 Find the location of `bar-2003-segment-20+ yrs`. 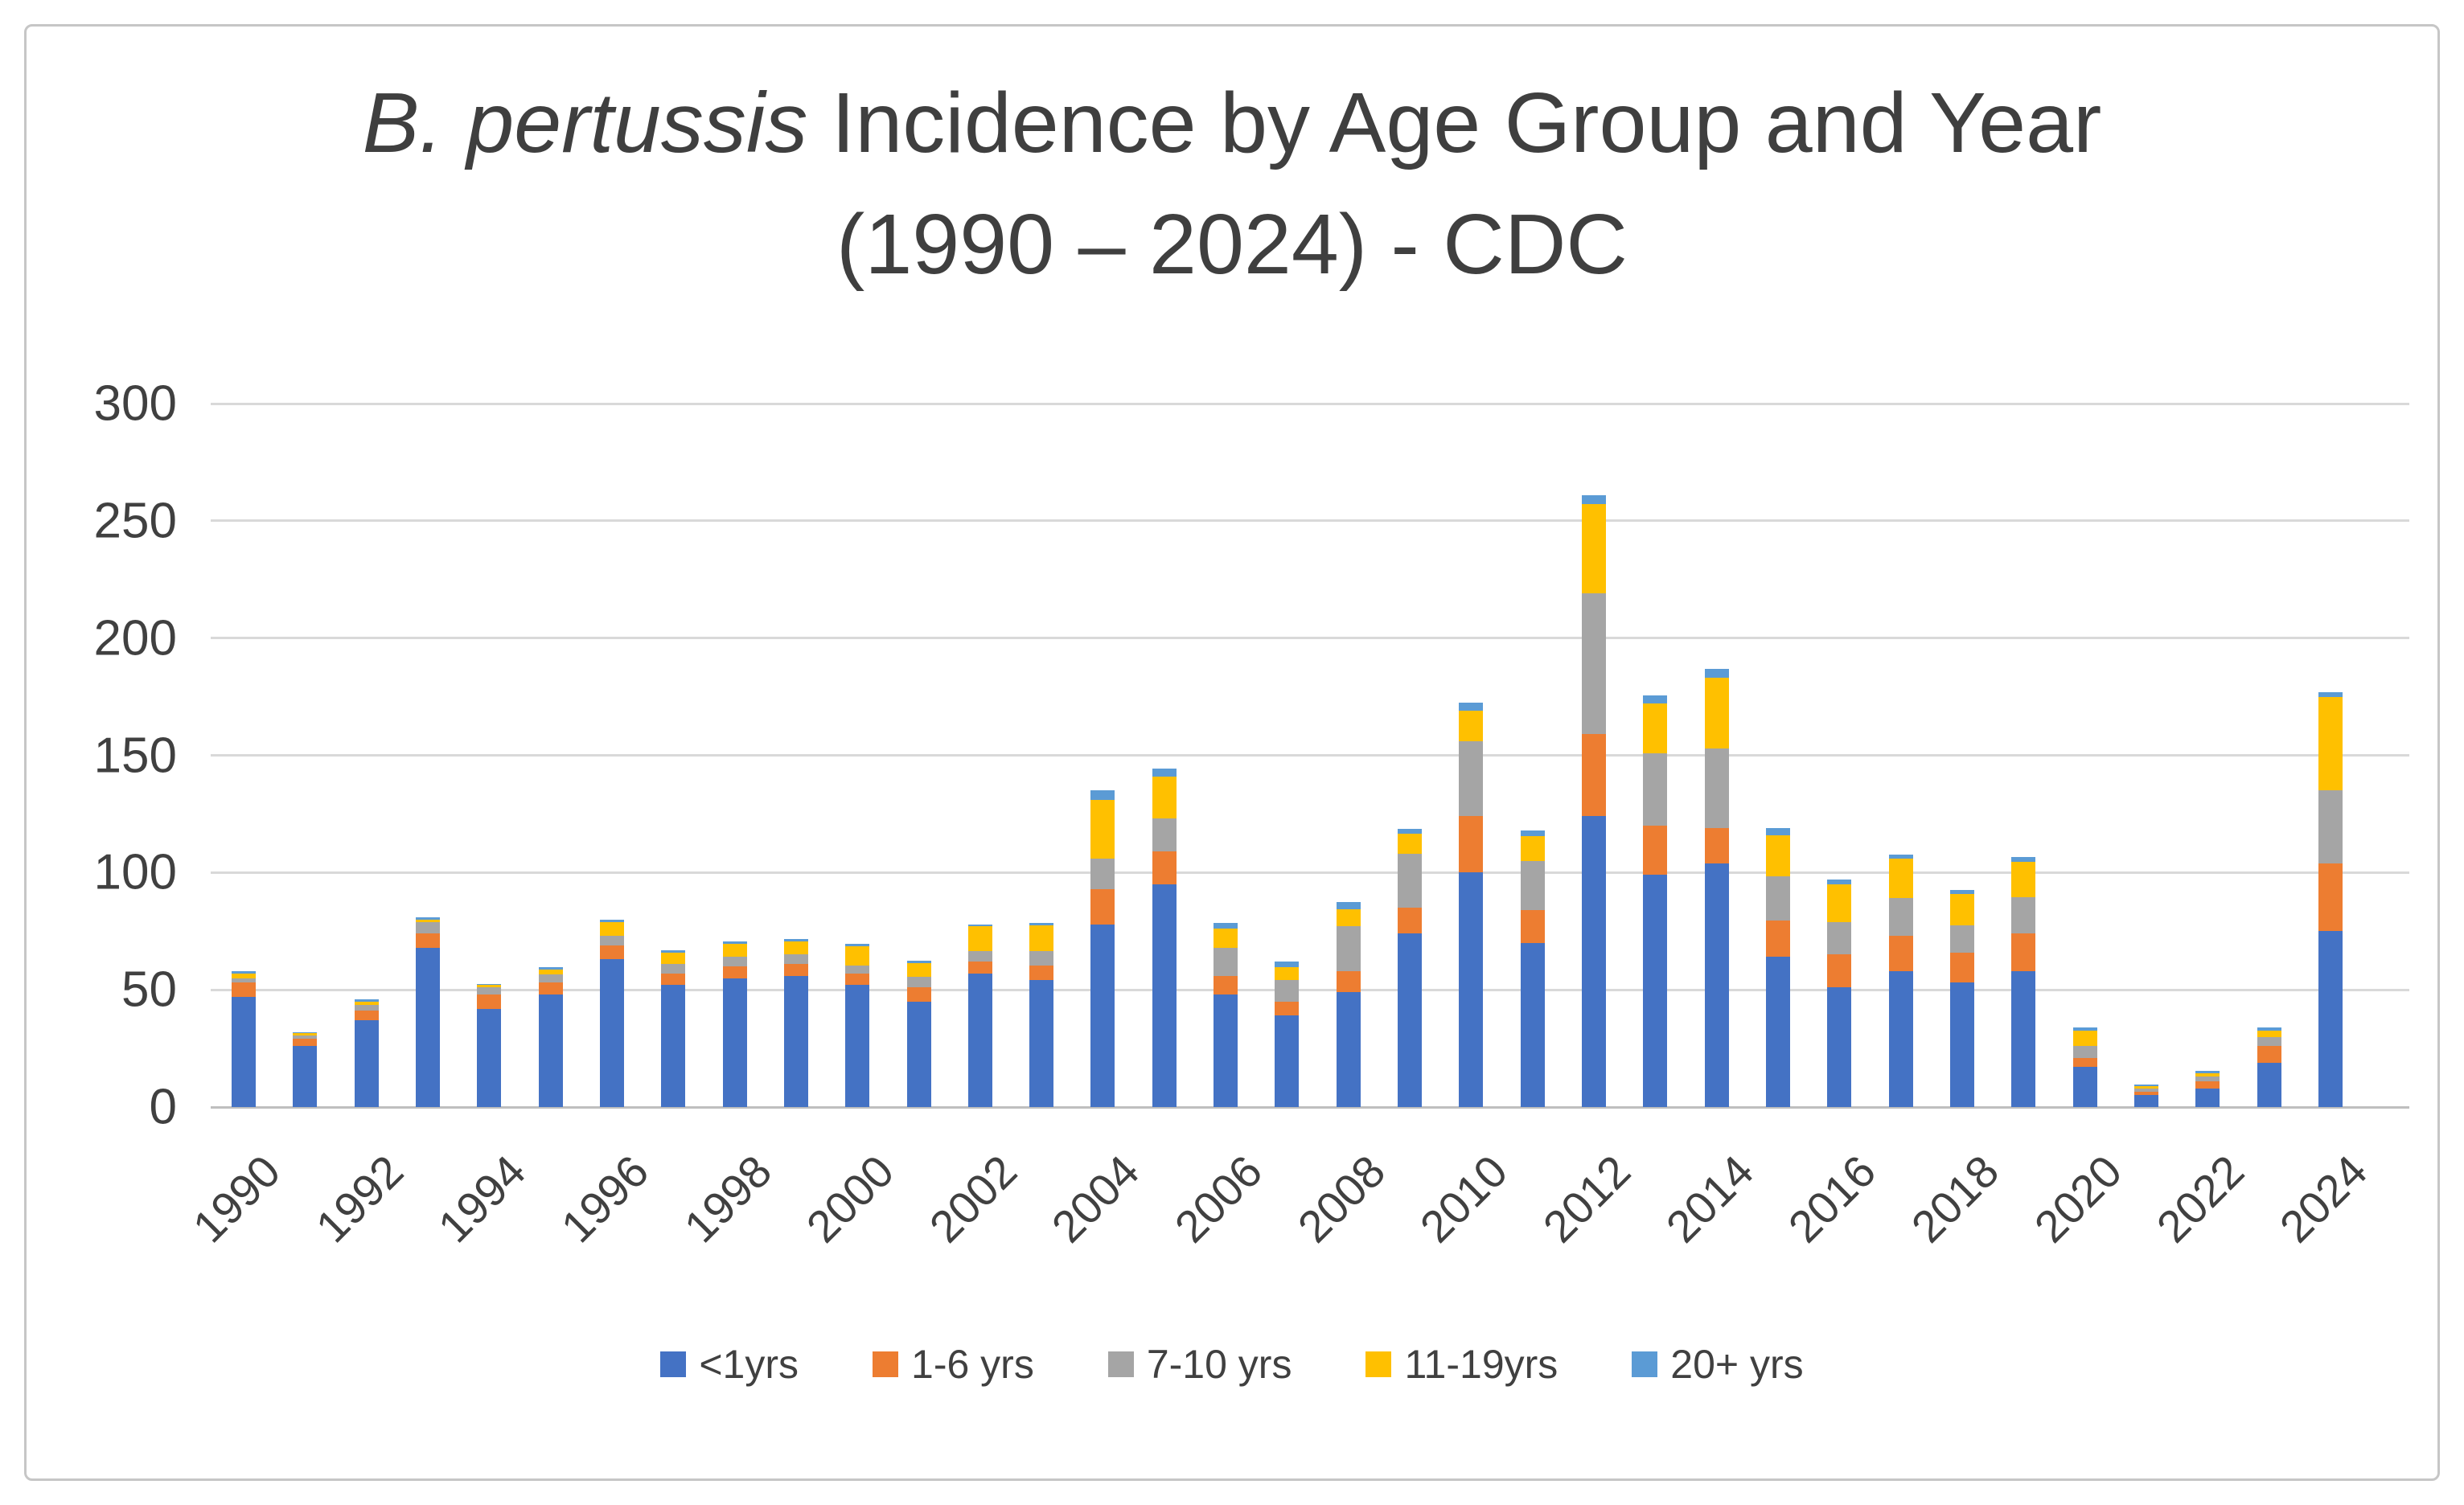

bar-2003-segment-20+ yrs is located at coordinates (1041, 924).